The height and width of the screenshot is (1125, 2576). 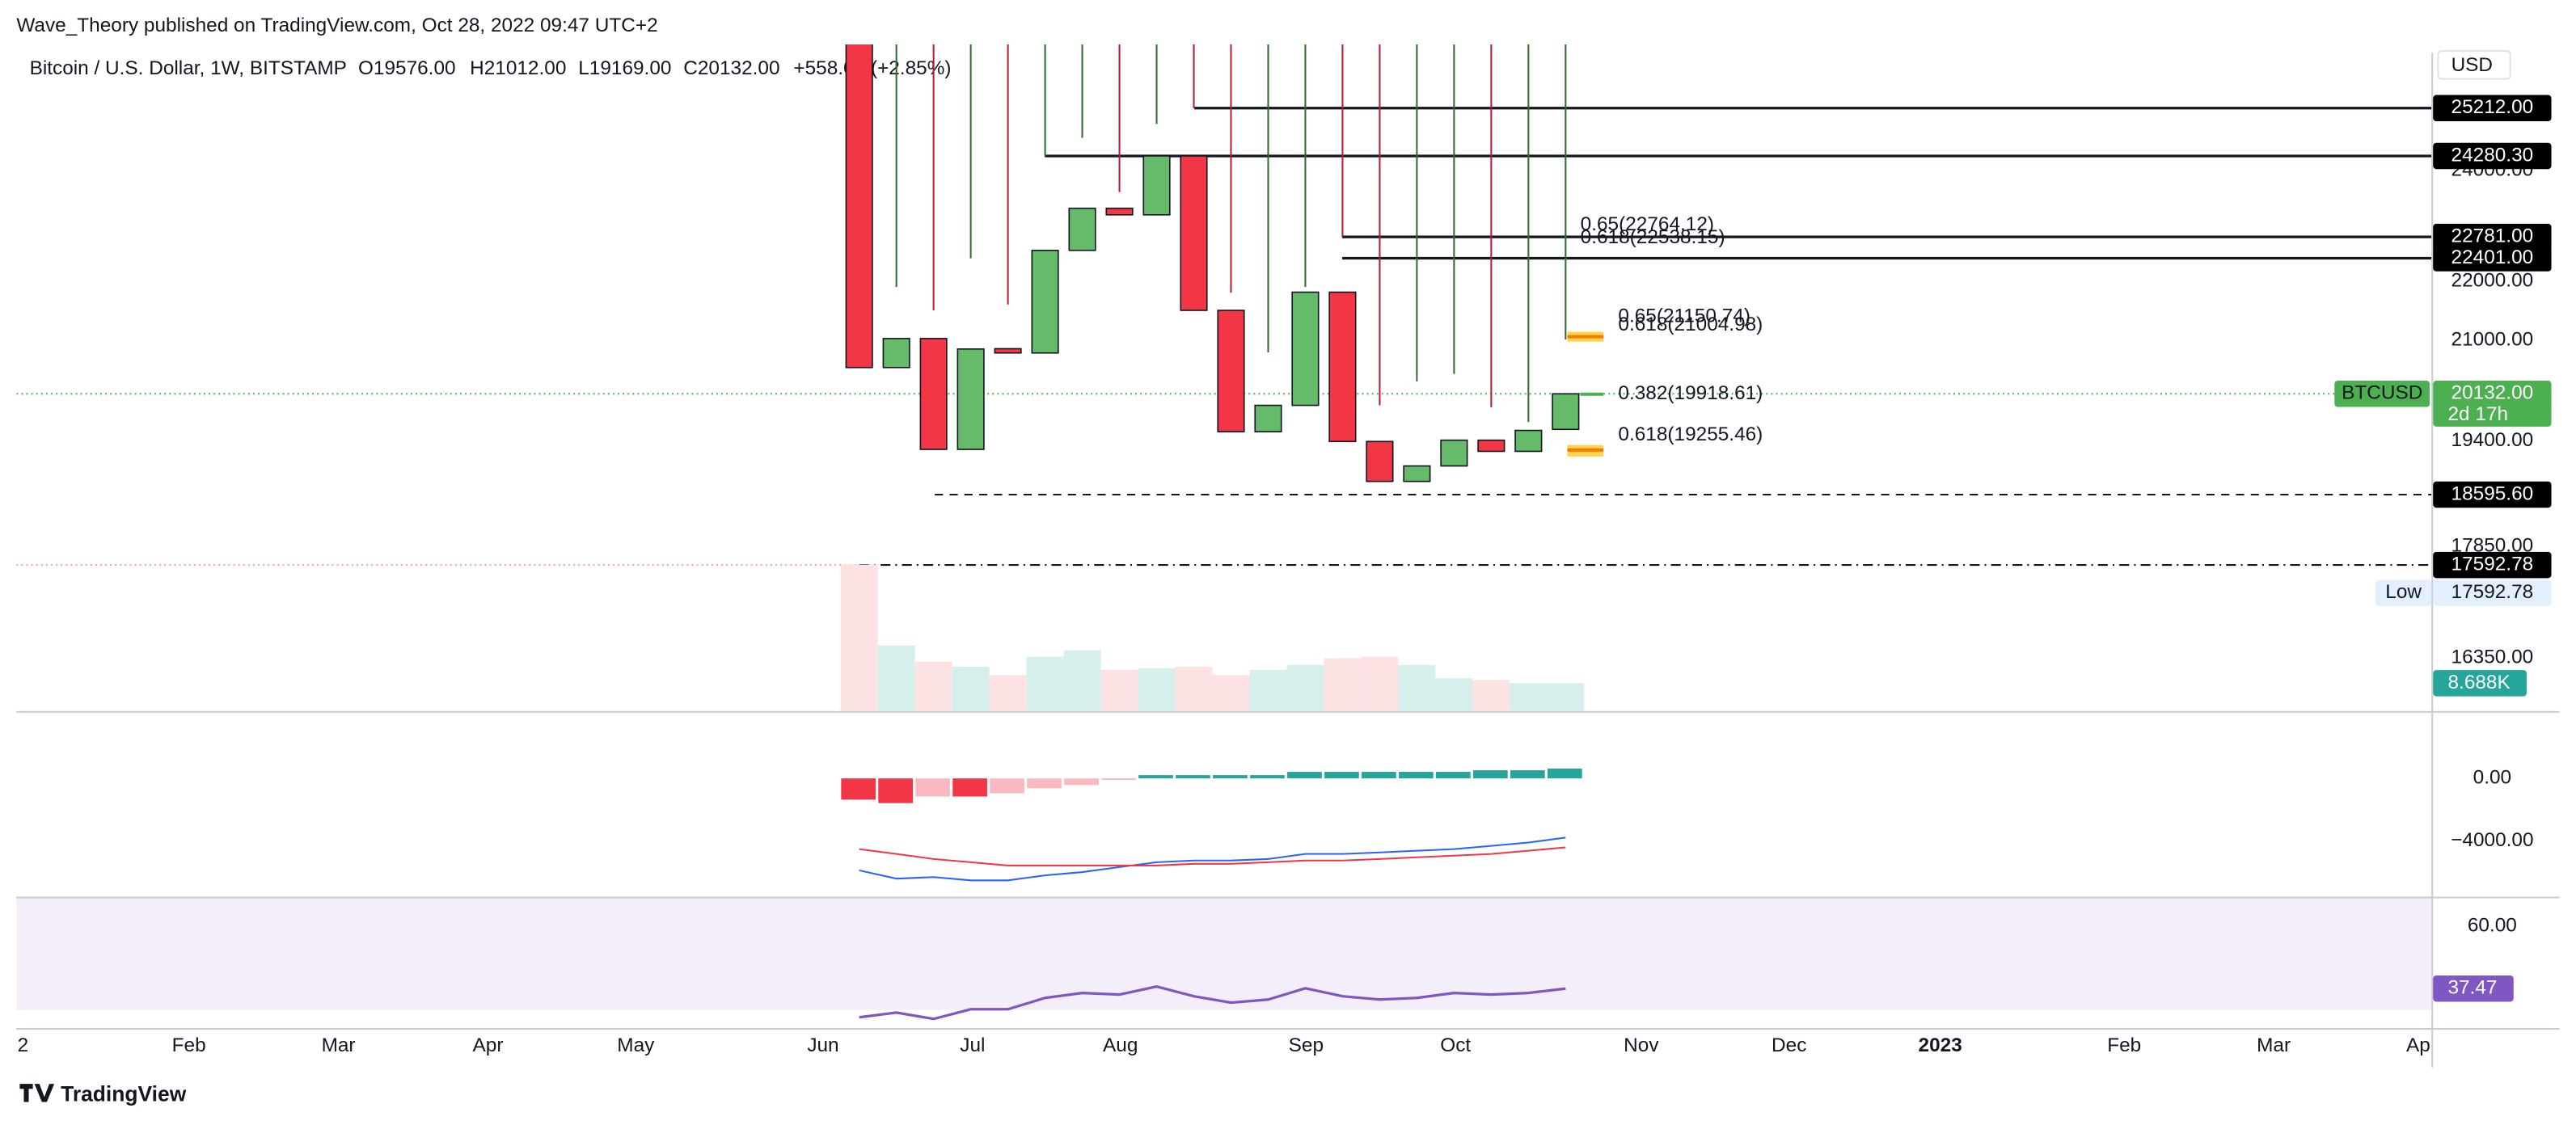 I want to click on fib-label: 0.618(21004.98), so click(x=1690, y=325).